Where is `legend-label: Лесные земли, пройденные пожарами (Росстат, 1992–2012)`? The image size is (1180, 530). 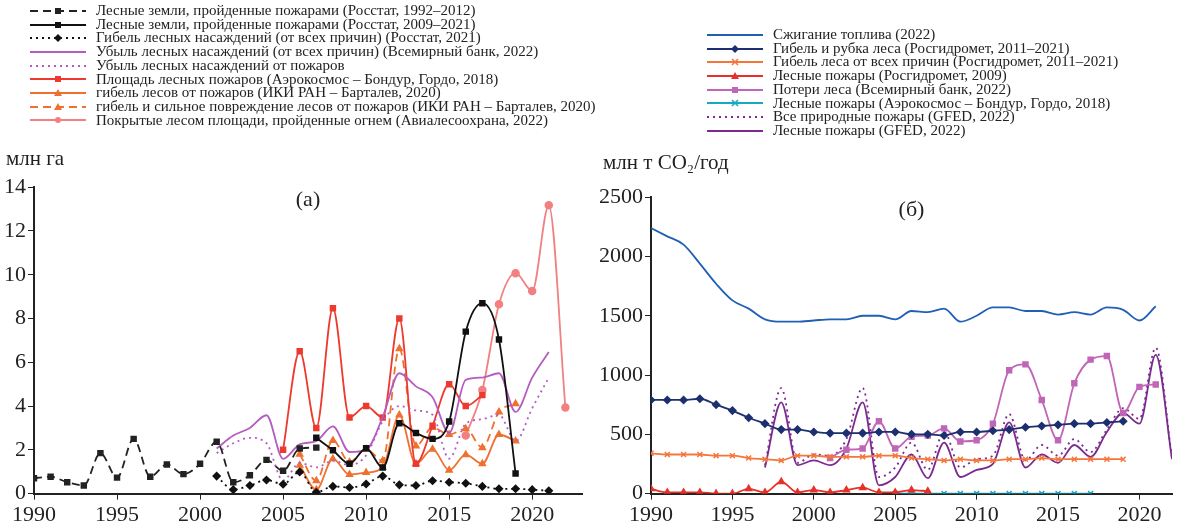
legend-label: Лесные земли, пройденные пожарами (Росстат, 1992–2012) is located at coordinates (286, 10).